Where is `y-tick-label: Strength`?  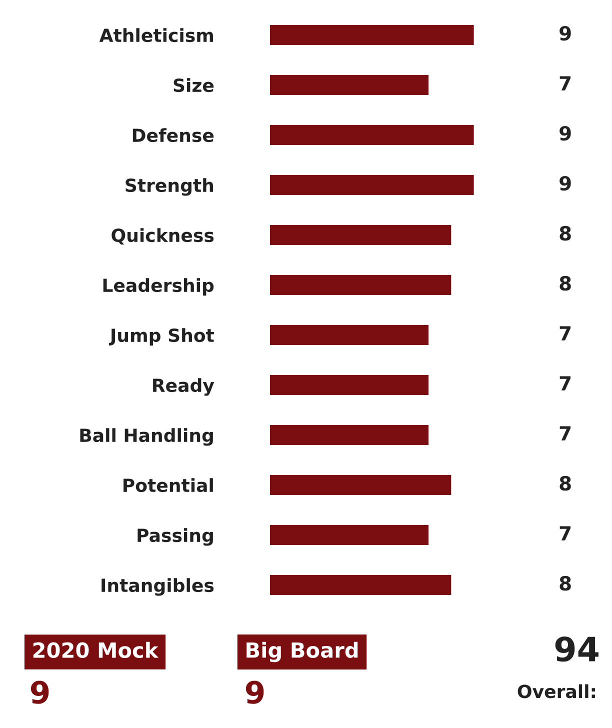 y-tick-label: Strength is located at coordinates (170, 187).